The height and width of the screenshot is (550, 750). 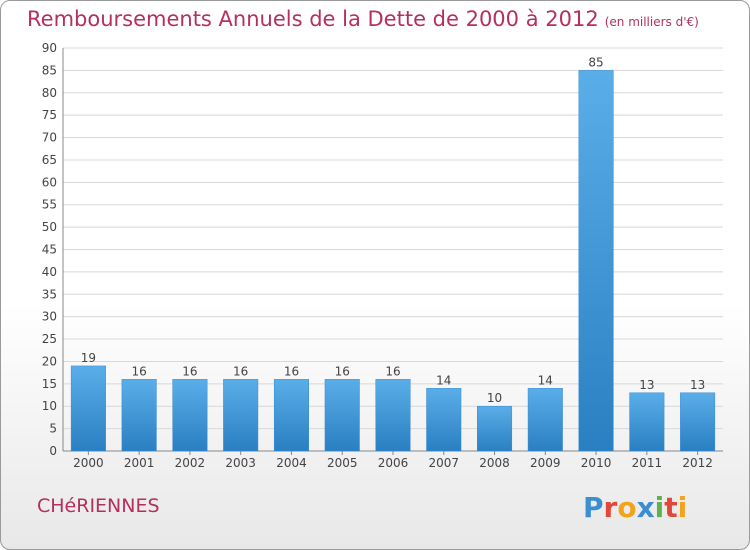 I want to click on x-tick-label: 2011, so click(x=647, y=463).